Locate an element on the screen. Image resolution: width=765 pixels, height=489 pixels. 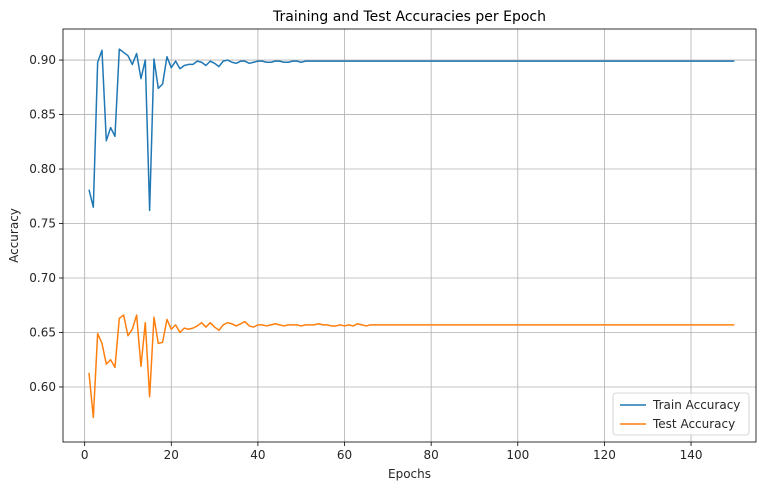
legend-label-train-accuracy: Train Accuracy is located at coordinates (696, 405).